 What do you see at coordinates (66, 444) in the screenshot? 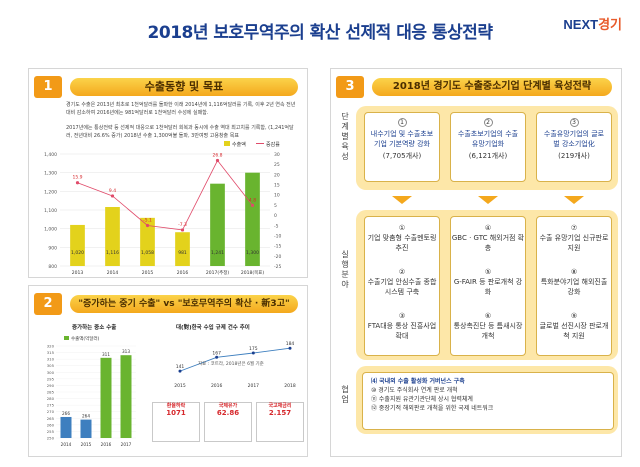
I see `c2-x-tick: 2014` at bounding box center [66, 444].